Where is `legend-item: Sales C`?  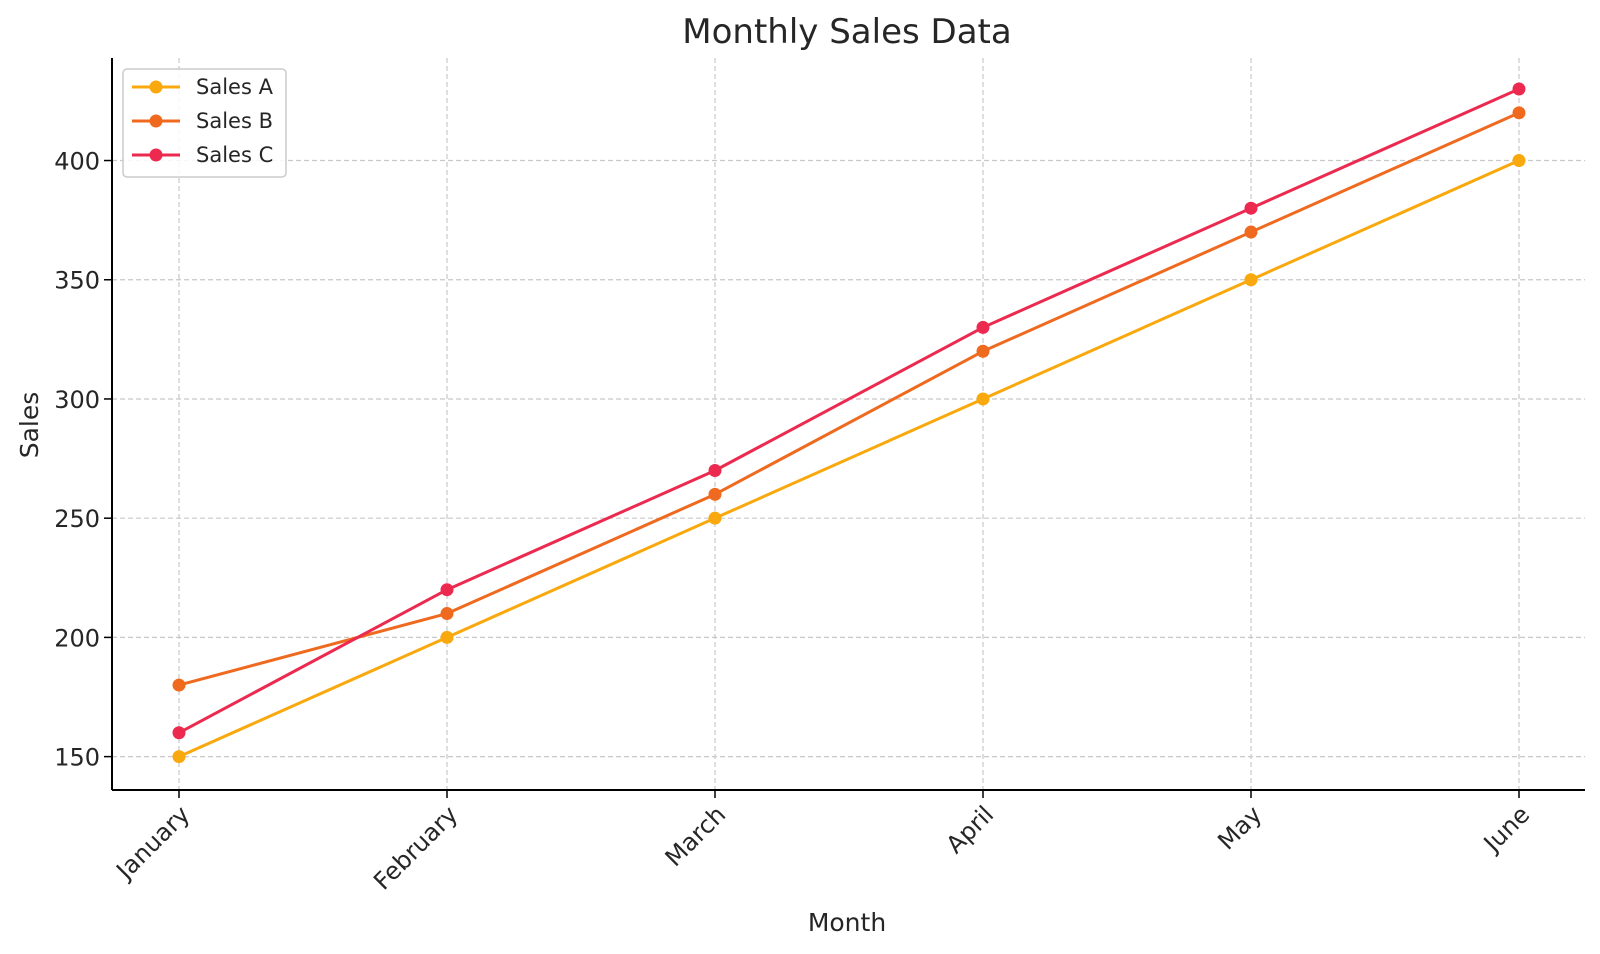
legend-item: Sales C is located at coordinates (202, 155).